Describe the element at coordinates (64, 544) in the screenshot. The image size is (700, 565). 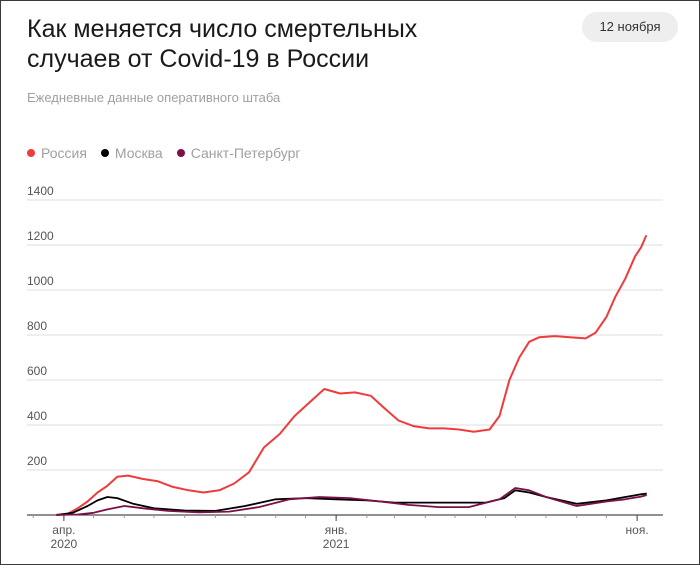
I see `x-tick-sublabel: 2020` at that location.